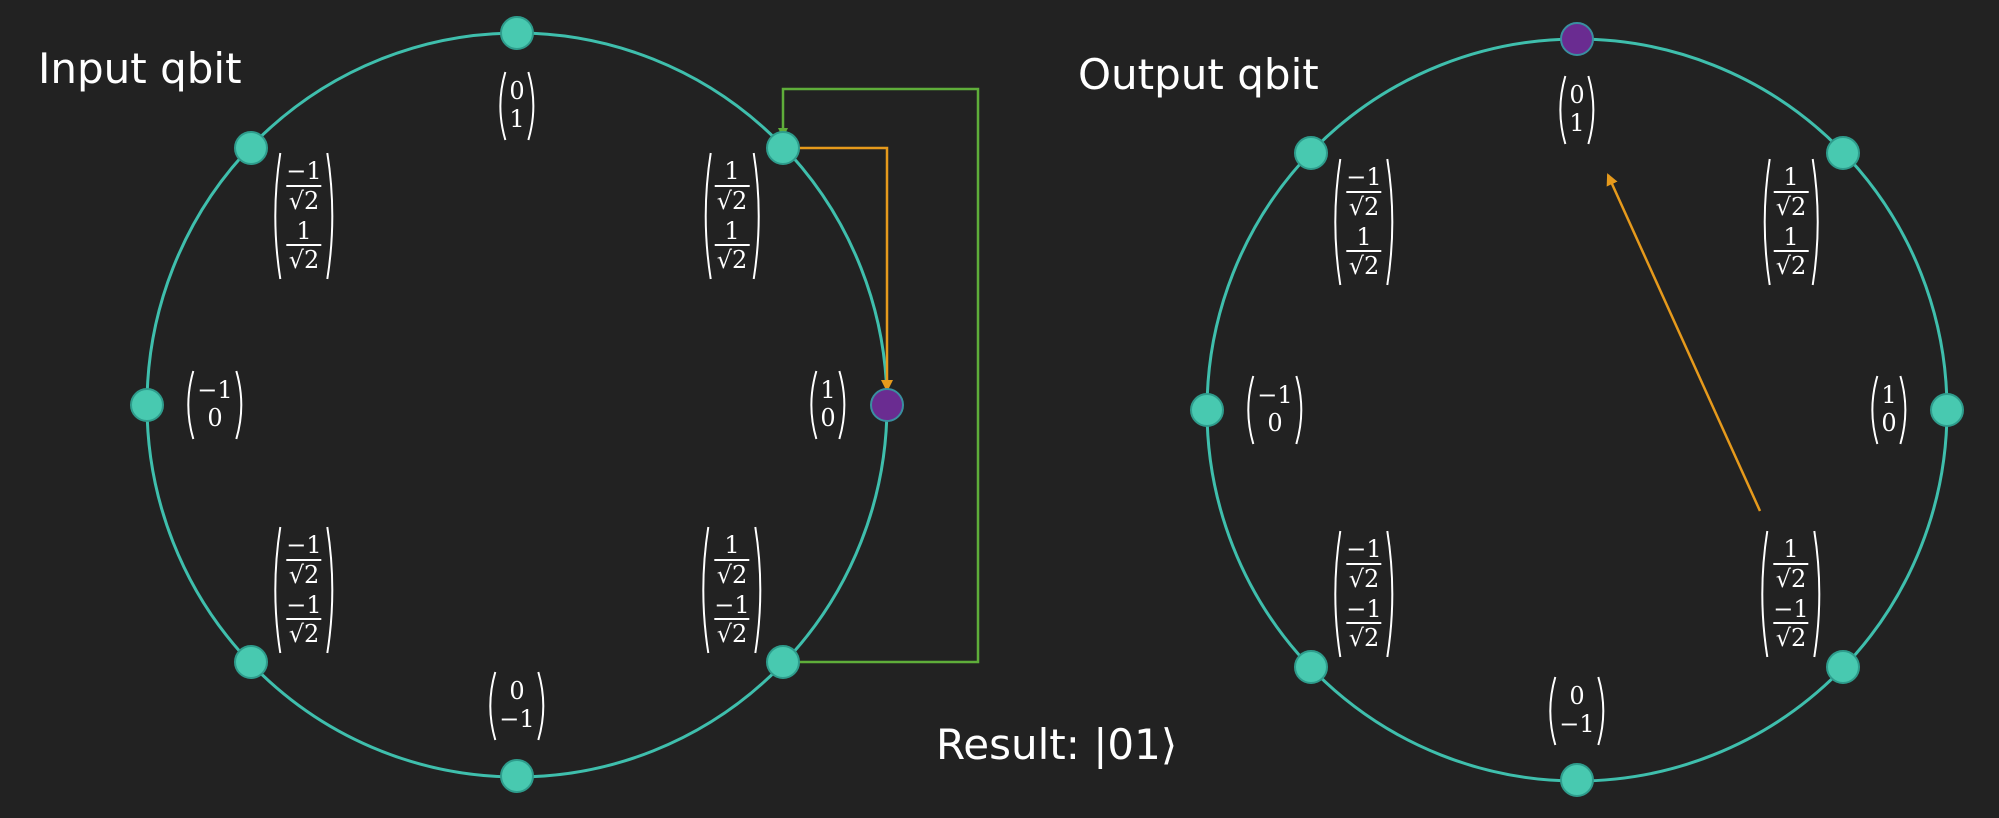 This screenshot has height=818, width=1999. I want to click on input-node-lower-left, so click(251, 662).